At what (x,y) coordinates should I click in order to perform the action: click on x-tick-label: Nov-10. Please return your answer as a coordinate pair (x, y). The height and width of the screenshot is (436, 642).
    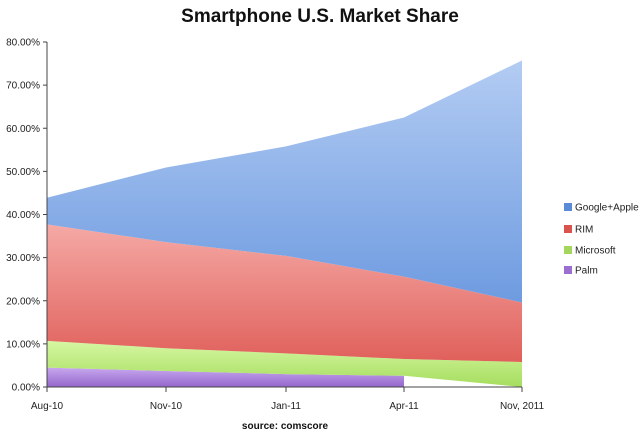
    Looking at the image, I should click on (166, 406).